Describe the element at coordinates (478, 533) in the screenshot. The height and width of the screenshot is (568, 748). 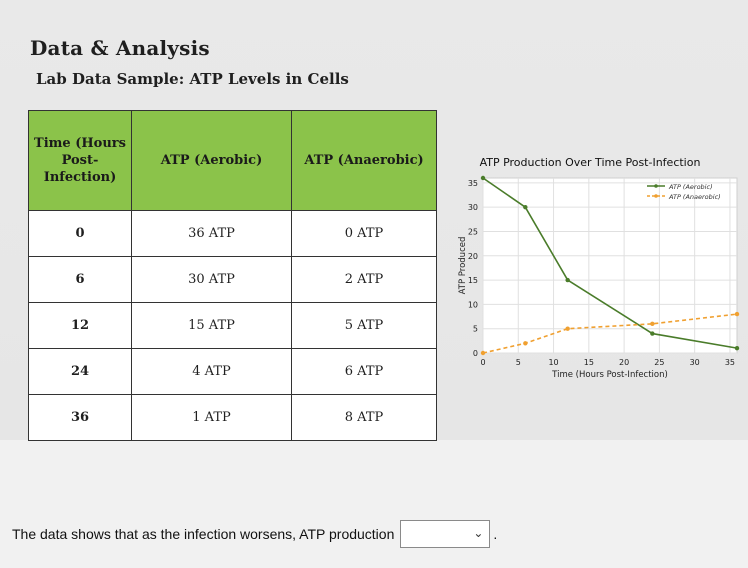
I see `chevron-down-icon: ⌄` at that location.